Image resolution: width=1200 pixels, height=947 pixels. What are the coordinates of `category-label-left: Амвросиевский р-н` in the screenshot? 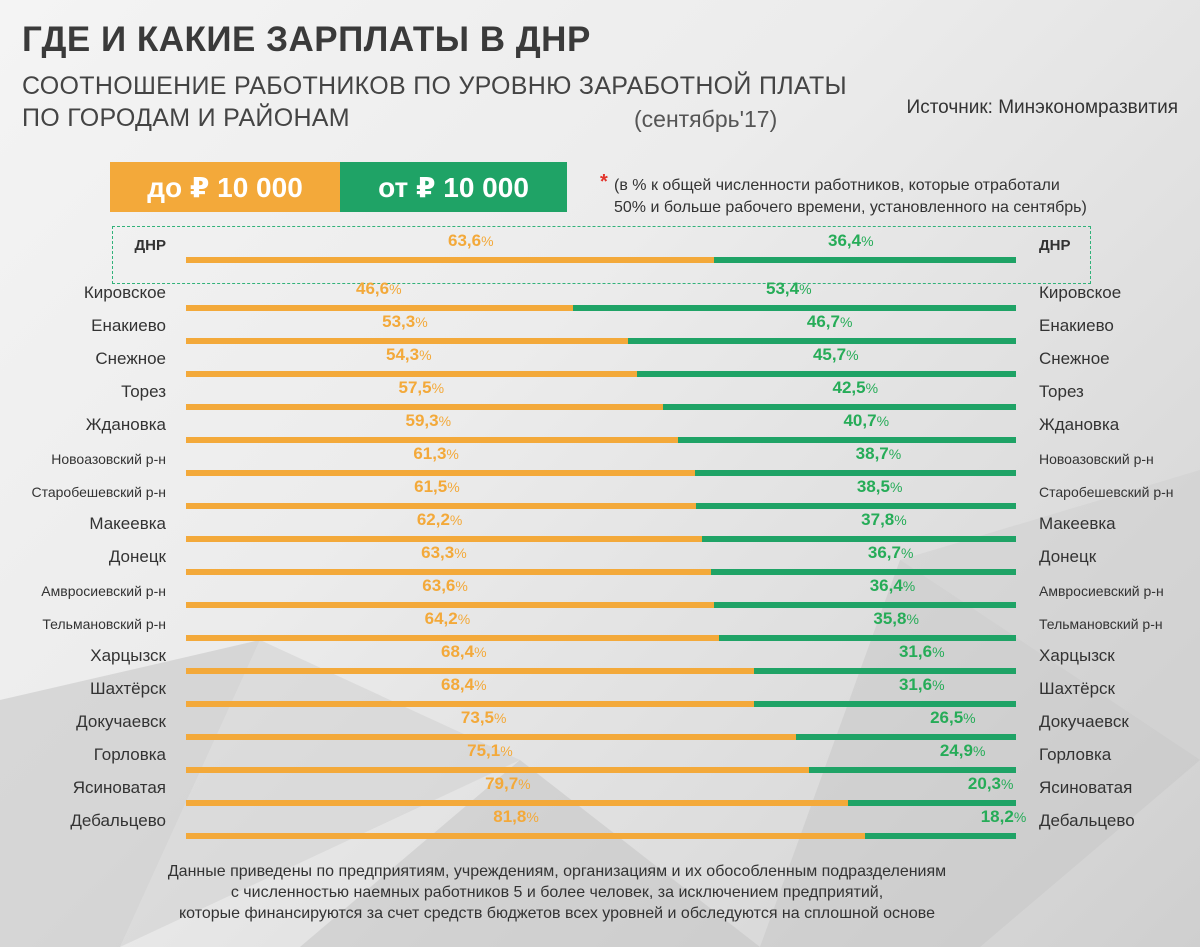 It's located at (103, 591).